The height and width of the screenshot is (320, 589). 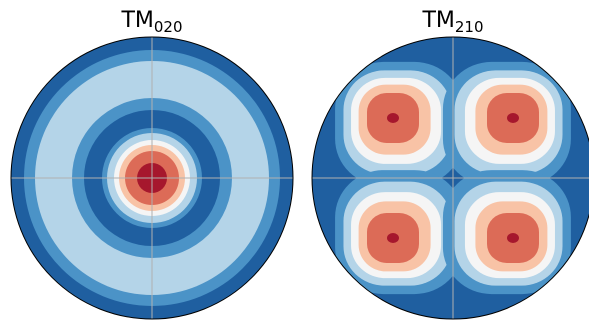 What do you see at coordinates (469, 27) in the screenshot?
I see `title-subscript: 210` at bounding box center [469, 27].